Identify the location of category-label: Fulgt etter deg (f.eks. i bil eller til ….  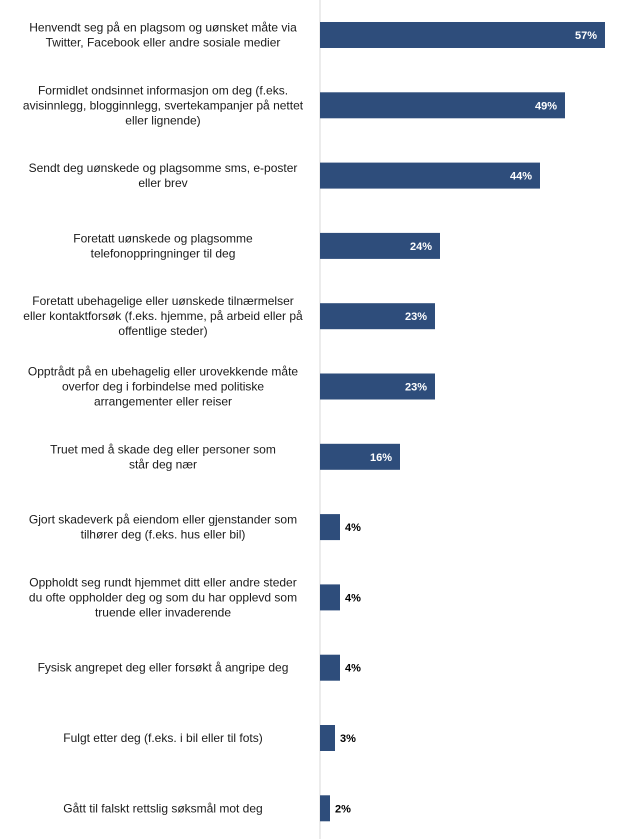
(162, 738).